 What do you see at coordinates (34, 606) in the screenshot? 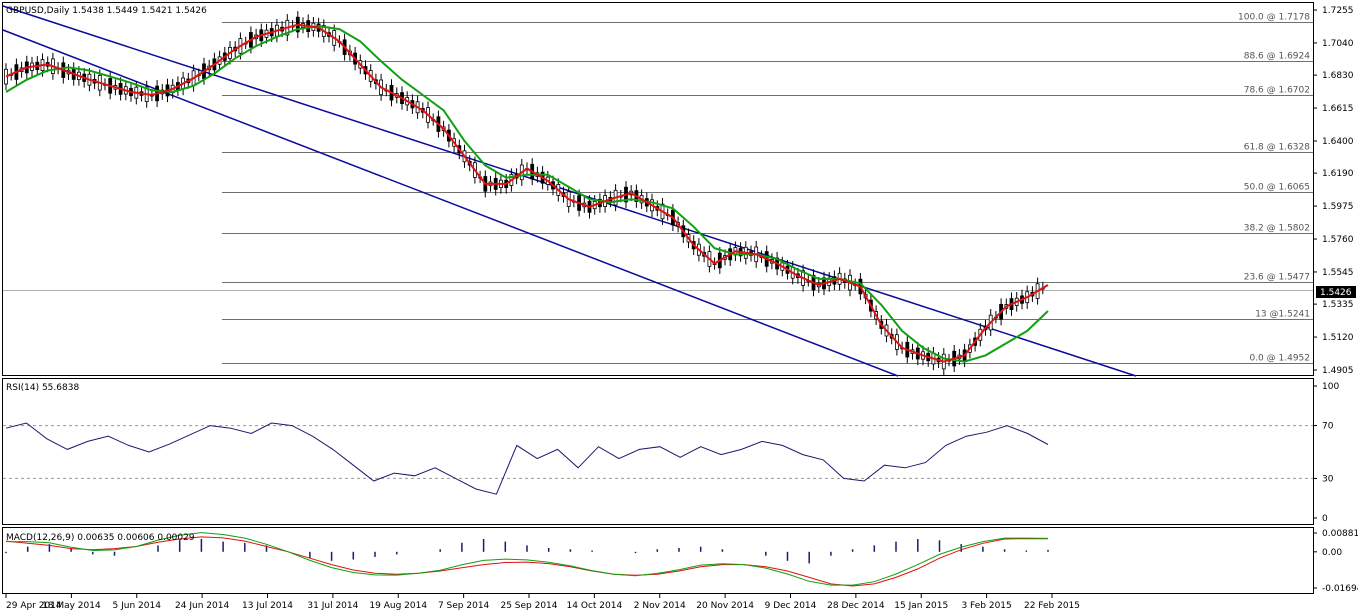
I see `x-axis-label: 29 Apr 2014` at bounding box center [34, 606].